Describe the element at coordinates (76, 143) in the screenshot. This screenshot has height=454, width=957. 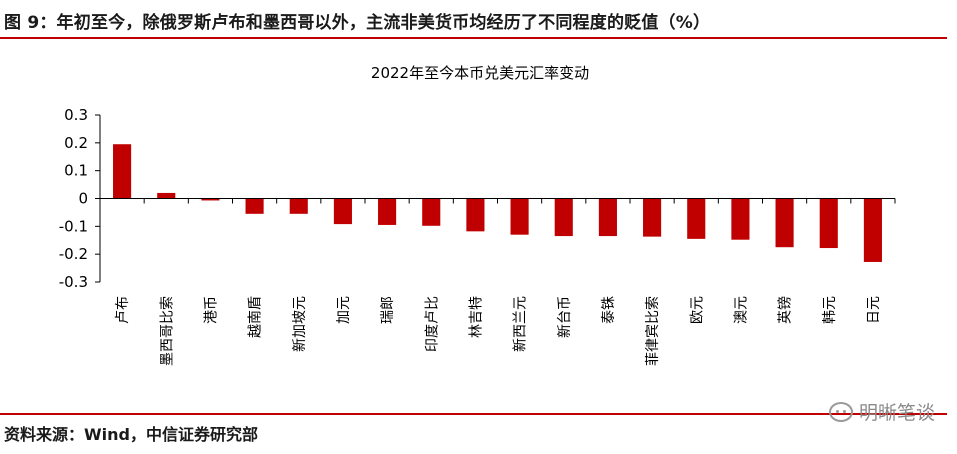
I see `y-tick-label: 0.2` at that location.